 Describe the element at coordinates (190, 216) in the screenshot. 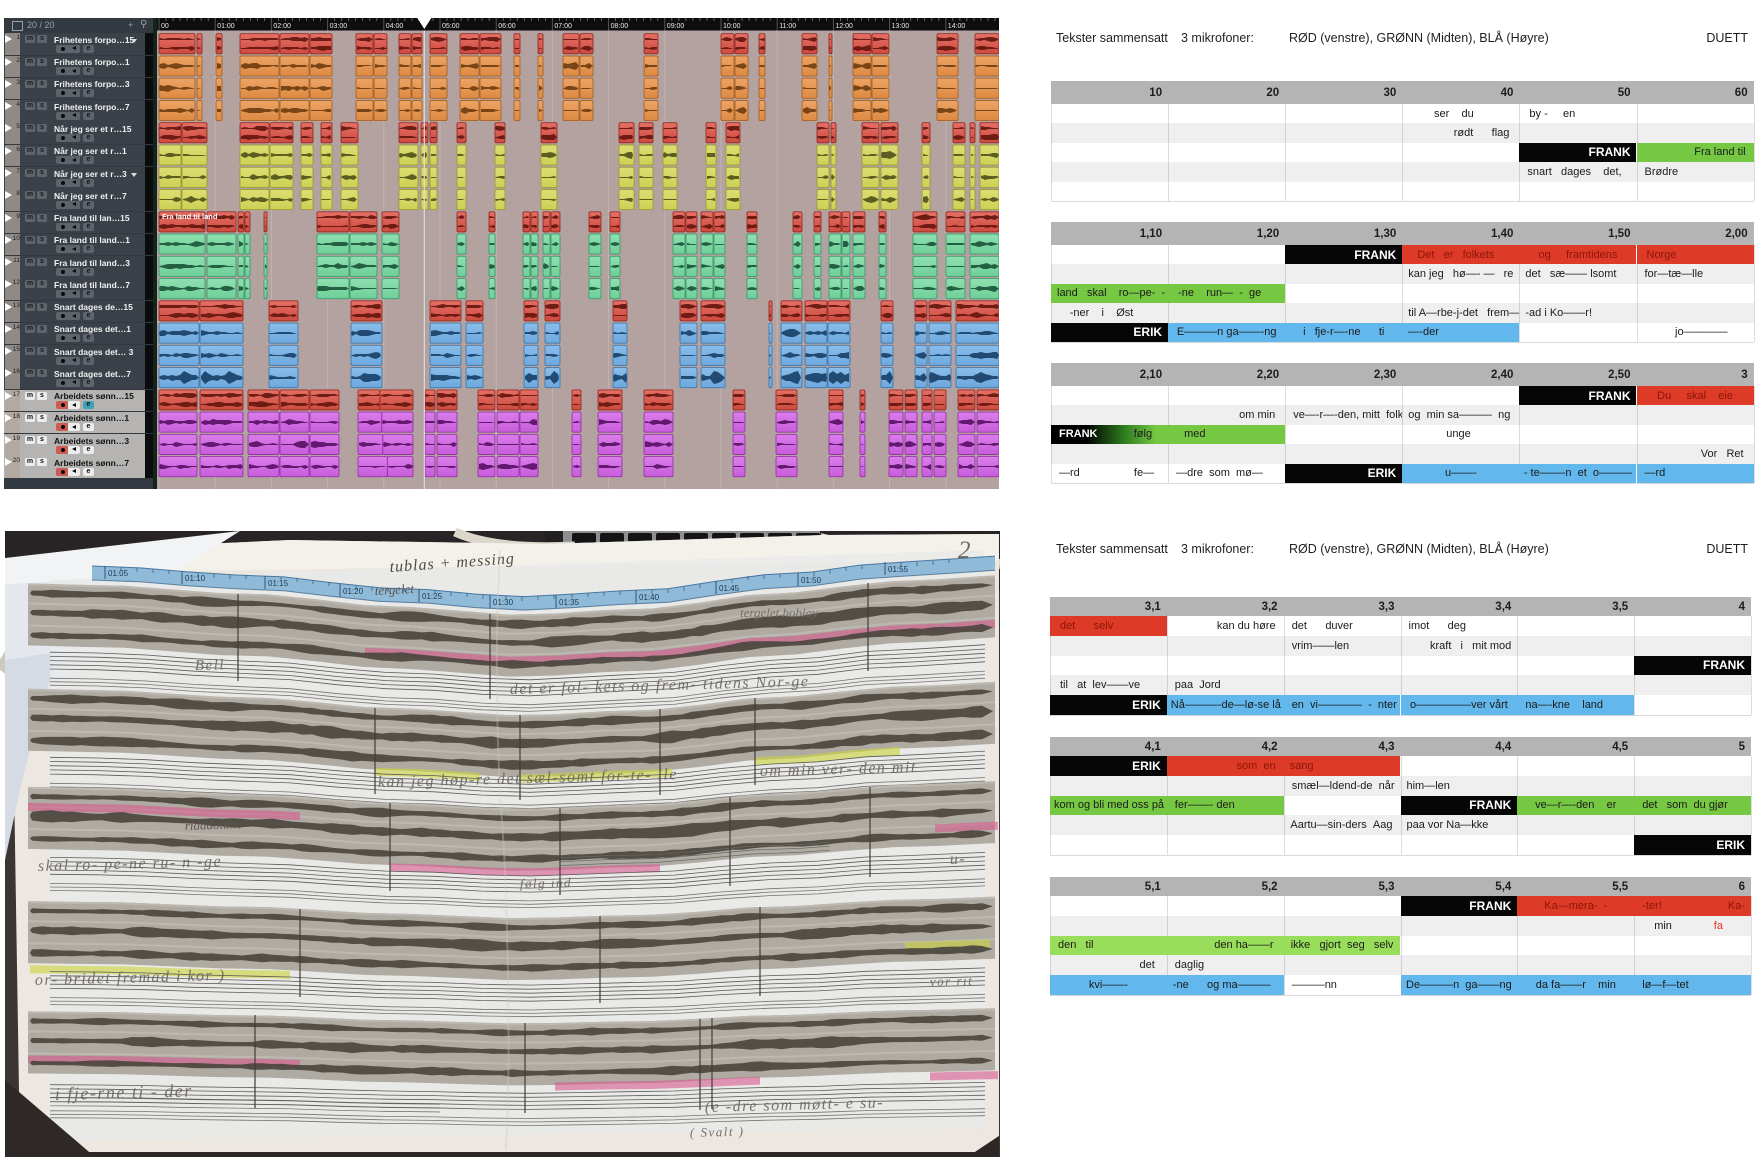

I see `svg-text: Fra land til land` at that location.